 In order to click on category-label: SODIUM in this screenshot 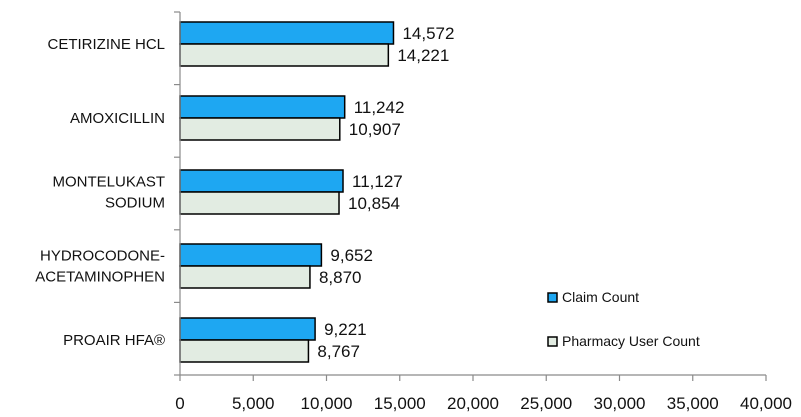, I will do `click(135, 203)`.